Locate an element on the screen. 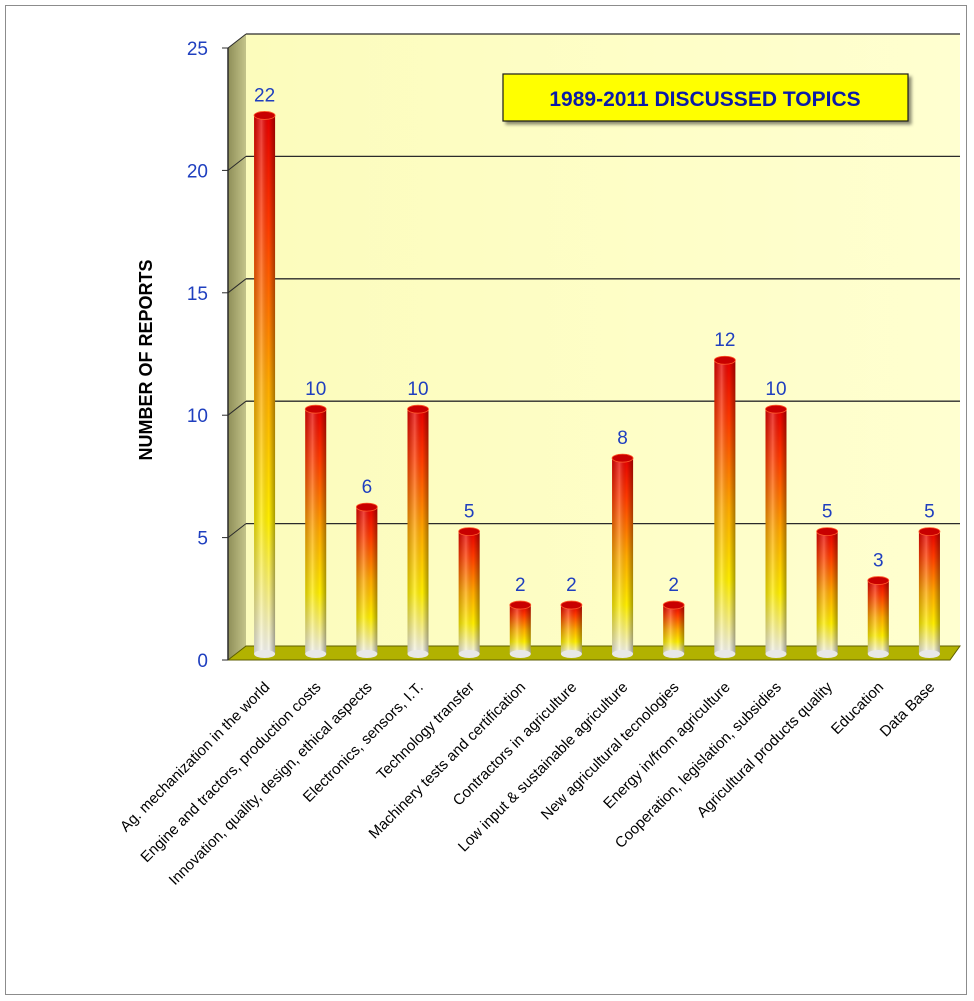 The height and width of the screenshot is (1001, 974). x-tick-label: Technology transfer is located at coordinates (425, 731).